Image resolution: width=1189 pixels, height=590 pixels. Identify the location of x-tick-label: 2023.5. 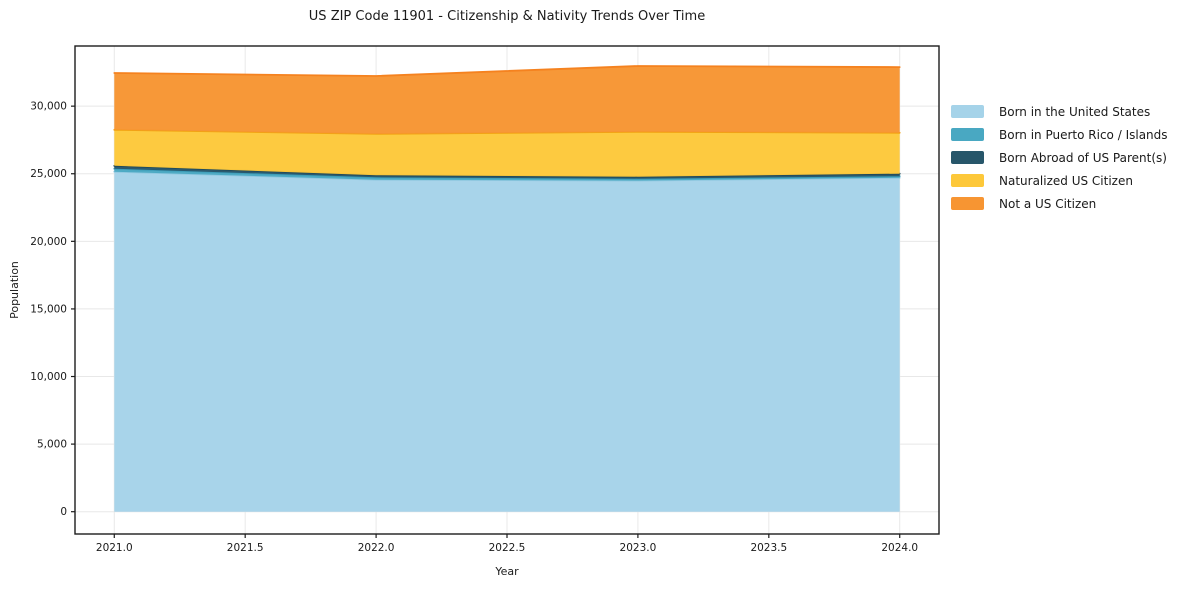
(768, 548).